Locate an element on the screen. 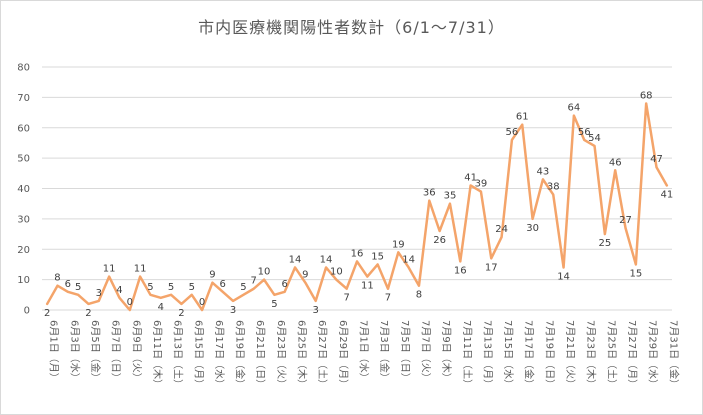  data-label: 19 is located at coordinates (398, 244).